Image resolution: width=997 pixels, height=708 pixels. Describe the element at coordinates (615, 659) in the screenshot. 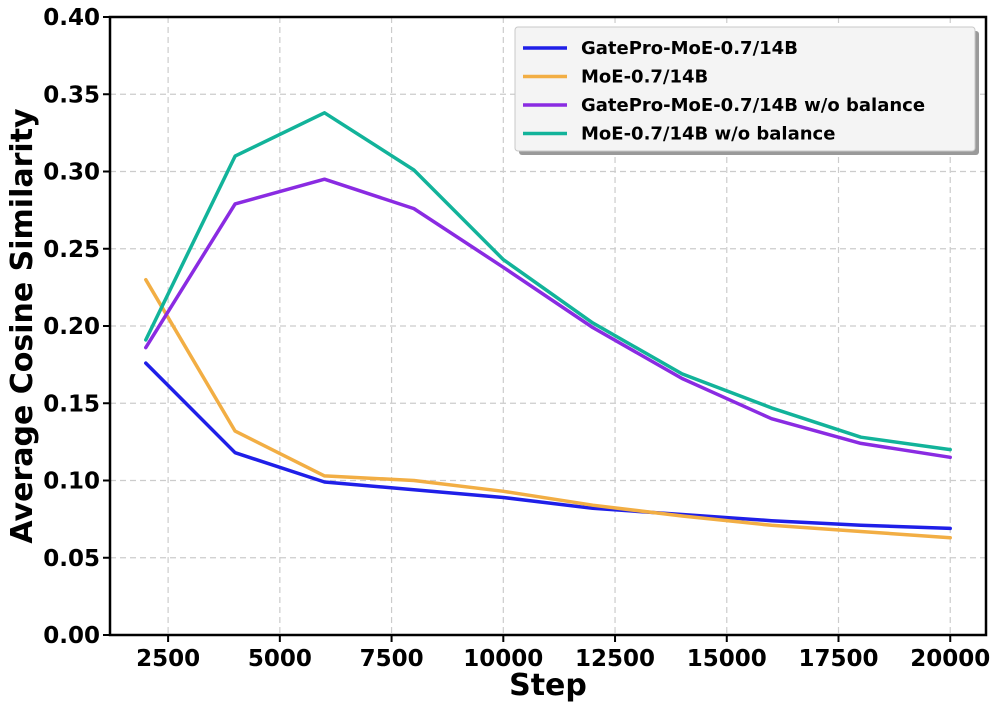

I see `x-tick-label: 12500` at that location.